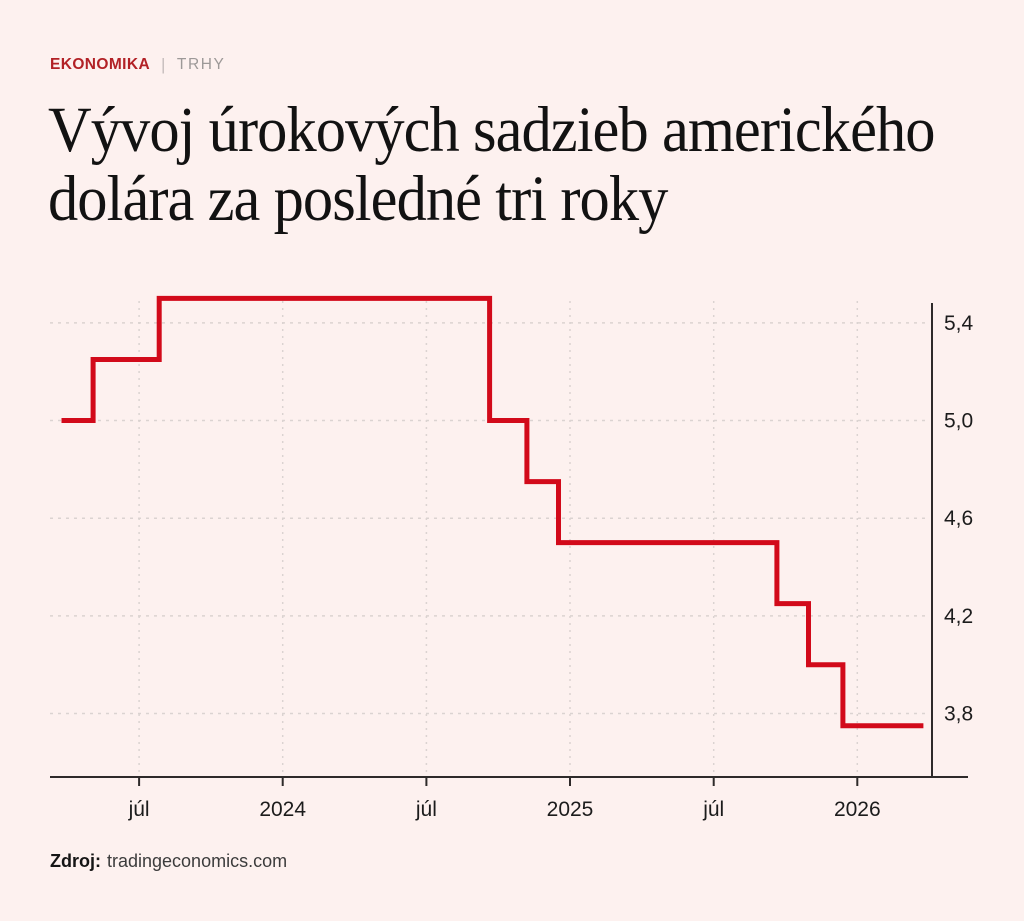  What do you see at coordinates (570, 809) in the screenshot?
I see `x-tick-label: 2025` at bounding box center [570, 809].